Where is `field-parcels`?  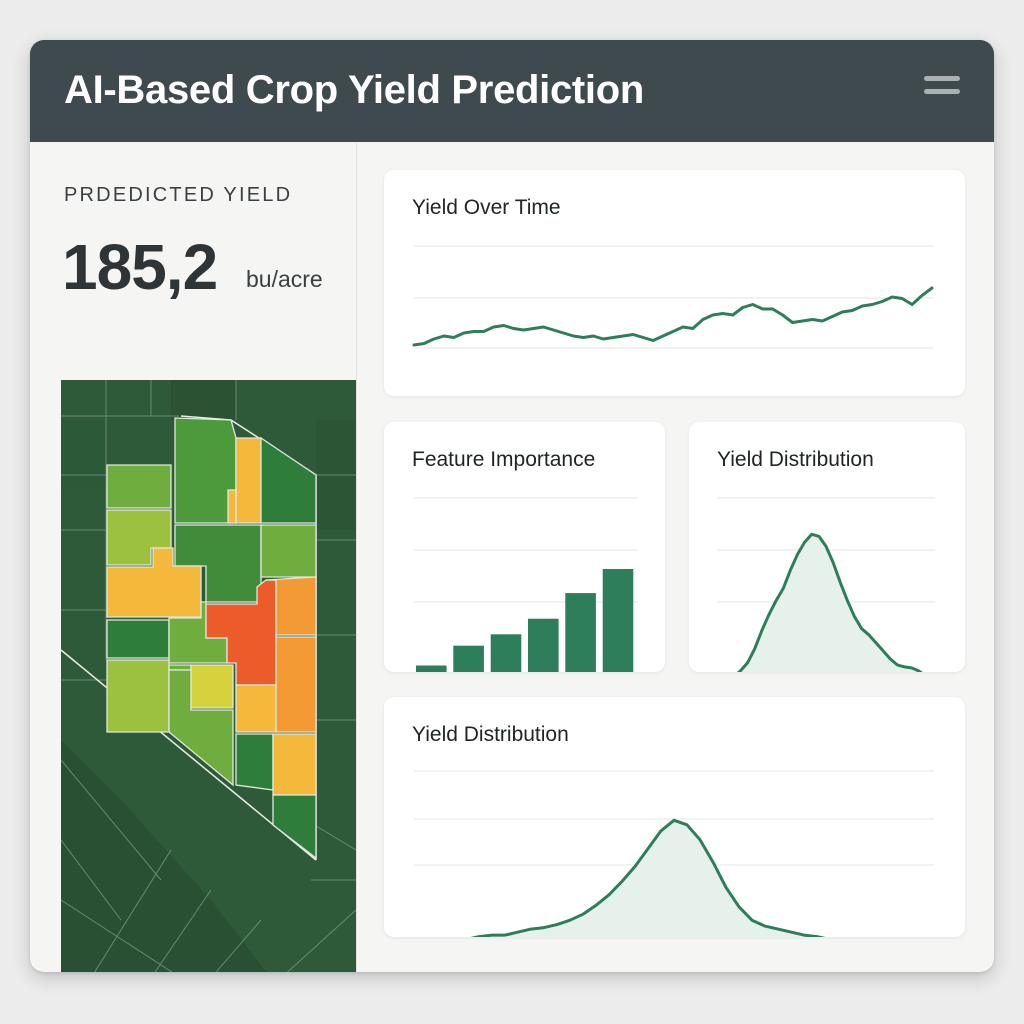 field-parcels is located at coordinates (211, 638).